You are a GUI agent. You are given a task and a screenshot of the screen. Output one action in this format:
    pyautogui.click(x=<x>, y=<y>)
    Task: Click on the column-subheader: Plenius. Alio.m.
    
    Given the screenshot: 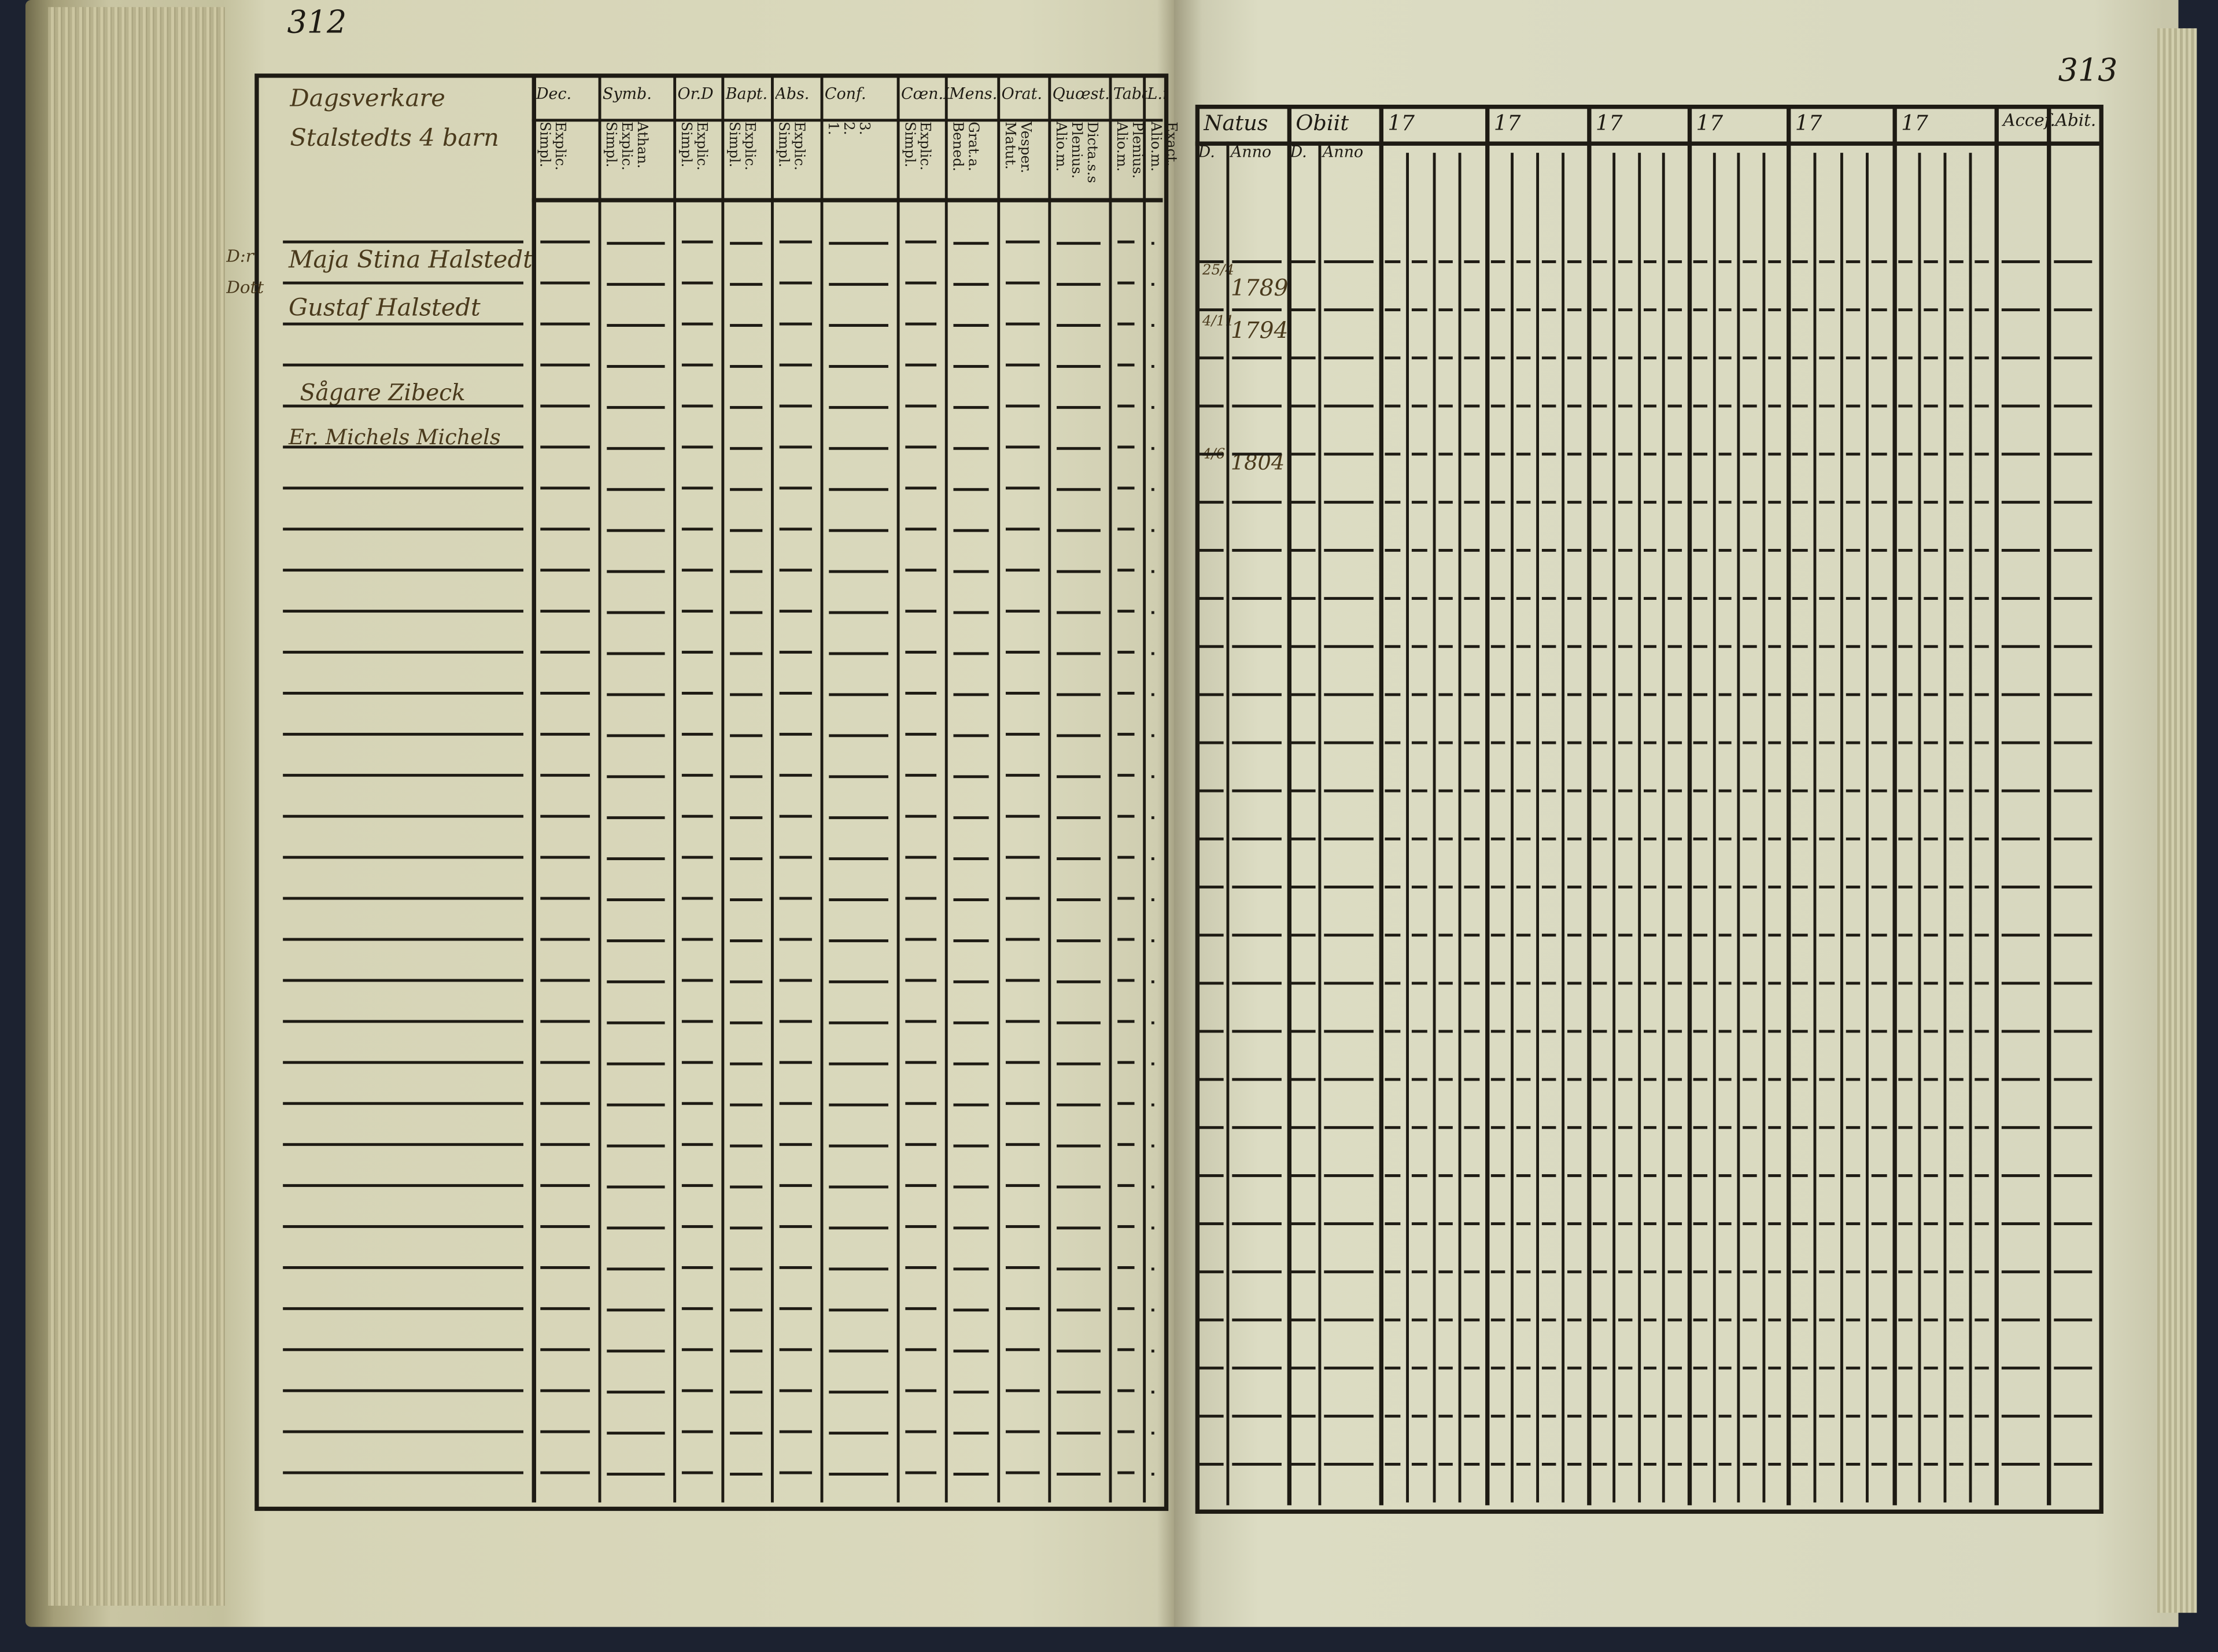 What is the action you would take?
    pyautogui.click(x=1129, y=150)
    